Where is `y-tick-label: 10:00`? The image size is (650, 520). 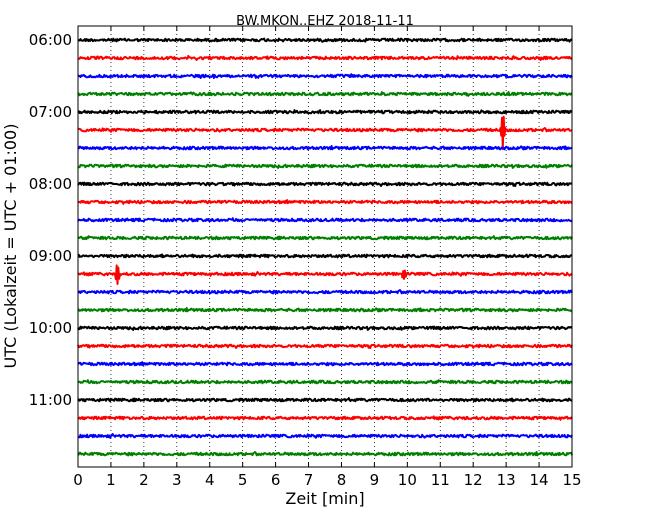 y-tick-label: 10:00 is located at coordinates (50, 328).